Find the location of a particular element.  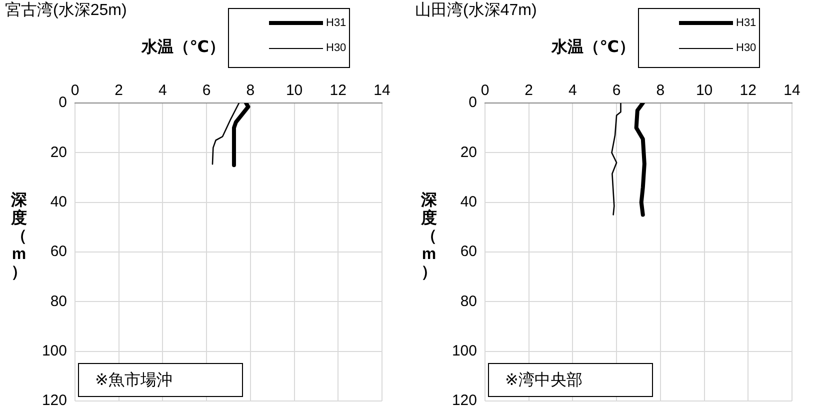

chart-title: 宮古湾(水深25m) is located at coordinates (66, 10).